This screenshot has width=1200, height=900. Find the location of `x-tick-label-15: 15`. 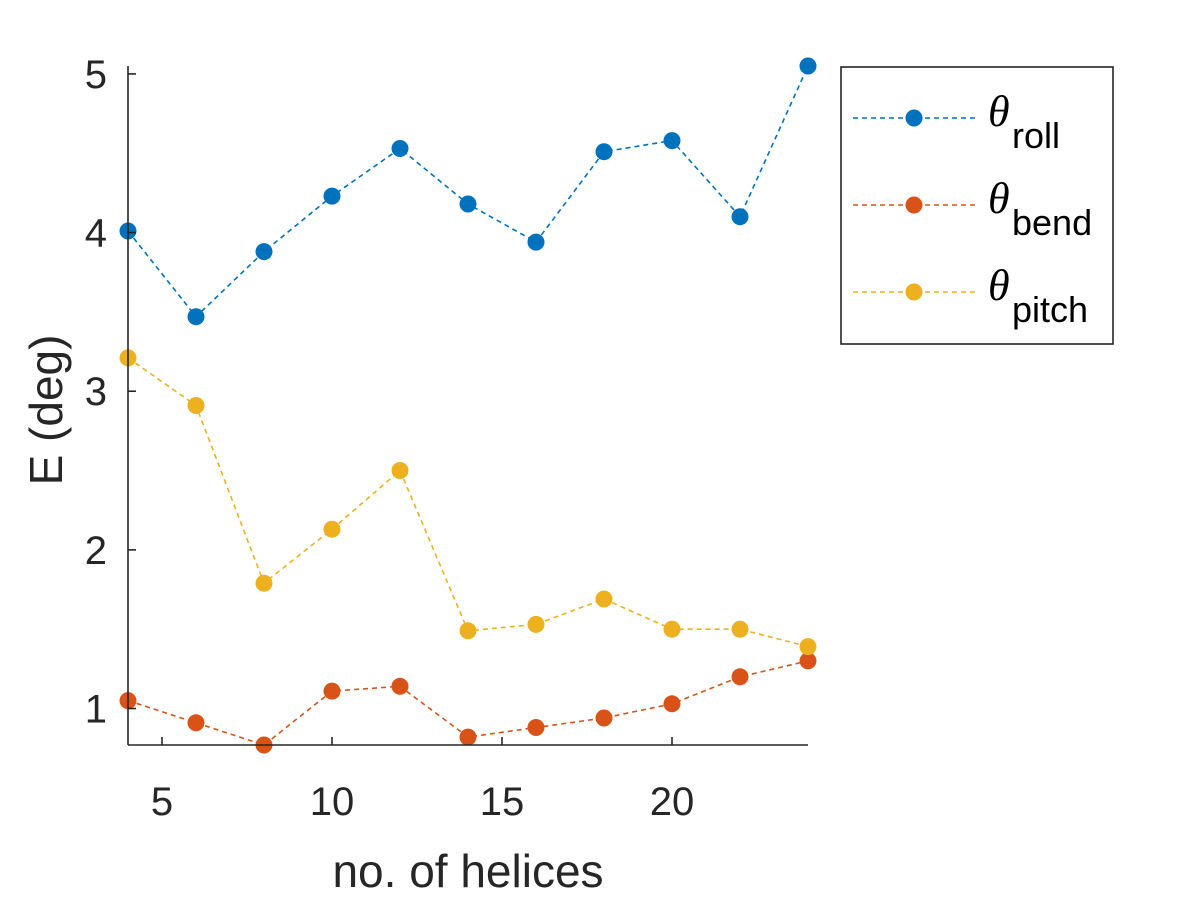

x-tick-label-15: 15 is located at coordinates (502, 802).